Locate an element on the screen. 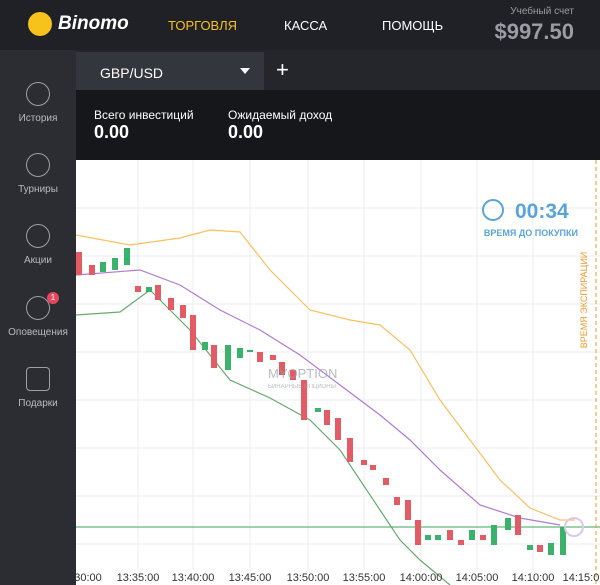  pair: GBP/USD is located at coordinates (132, 73).